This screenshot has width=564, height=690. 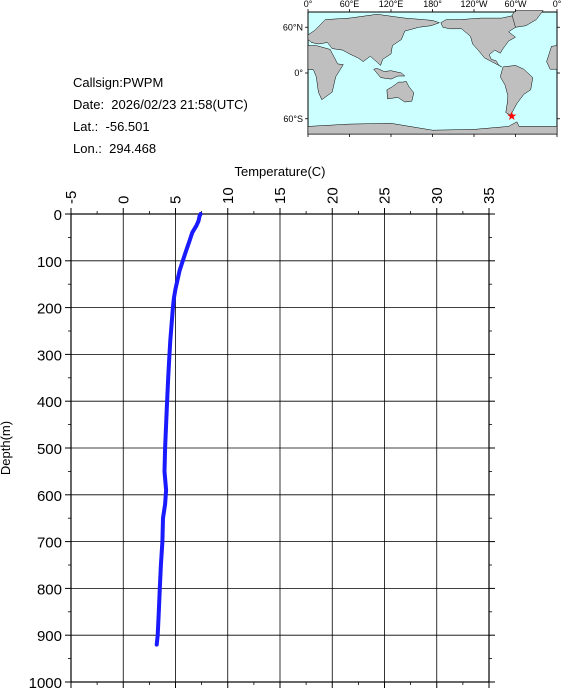 What do you see at coordinates (160, 104) in the screenshot?
I see `date-text: Date: 2026/02/23 21:58(UTC)` at bounding box center [160, 104].